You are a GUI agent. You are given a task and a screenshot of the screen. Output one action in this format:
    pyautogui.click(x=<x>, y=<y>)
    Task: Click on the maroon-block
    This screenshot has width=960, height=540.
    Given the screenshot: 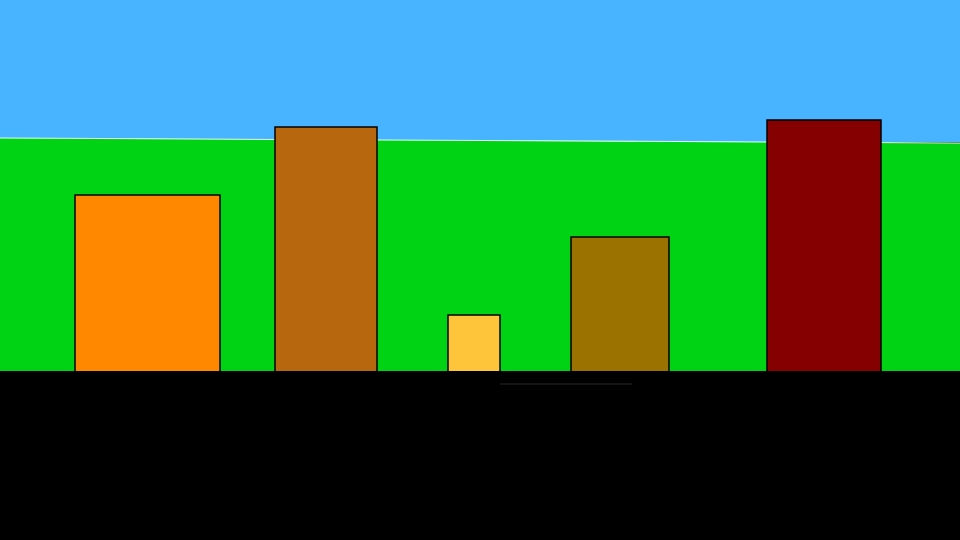 What is the action you would take?
    pyautogui.click(x=824, y=246)
    